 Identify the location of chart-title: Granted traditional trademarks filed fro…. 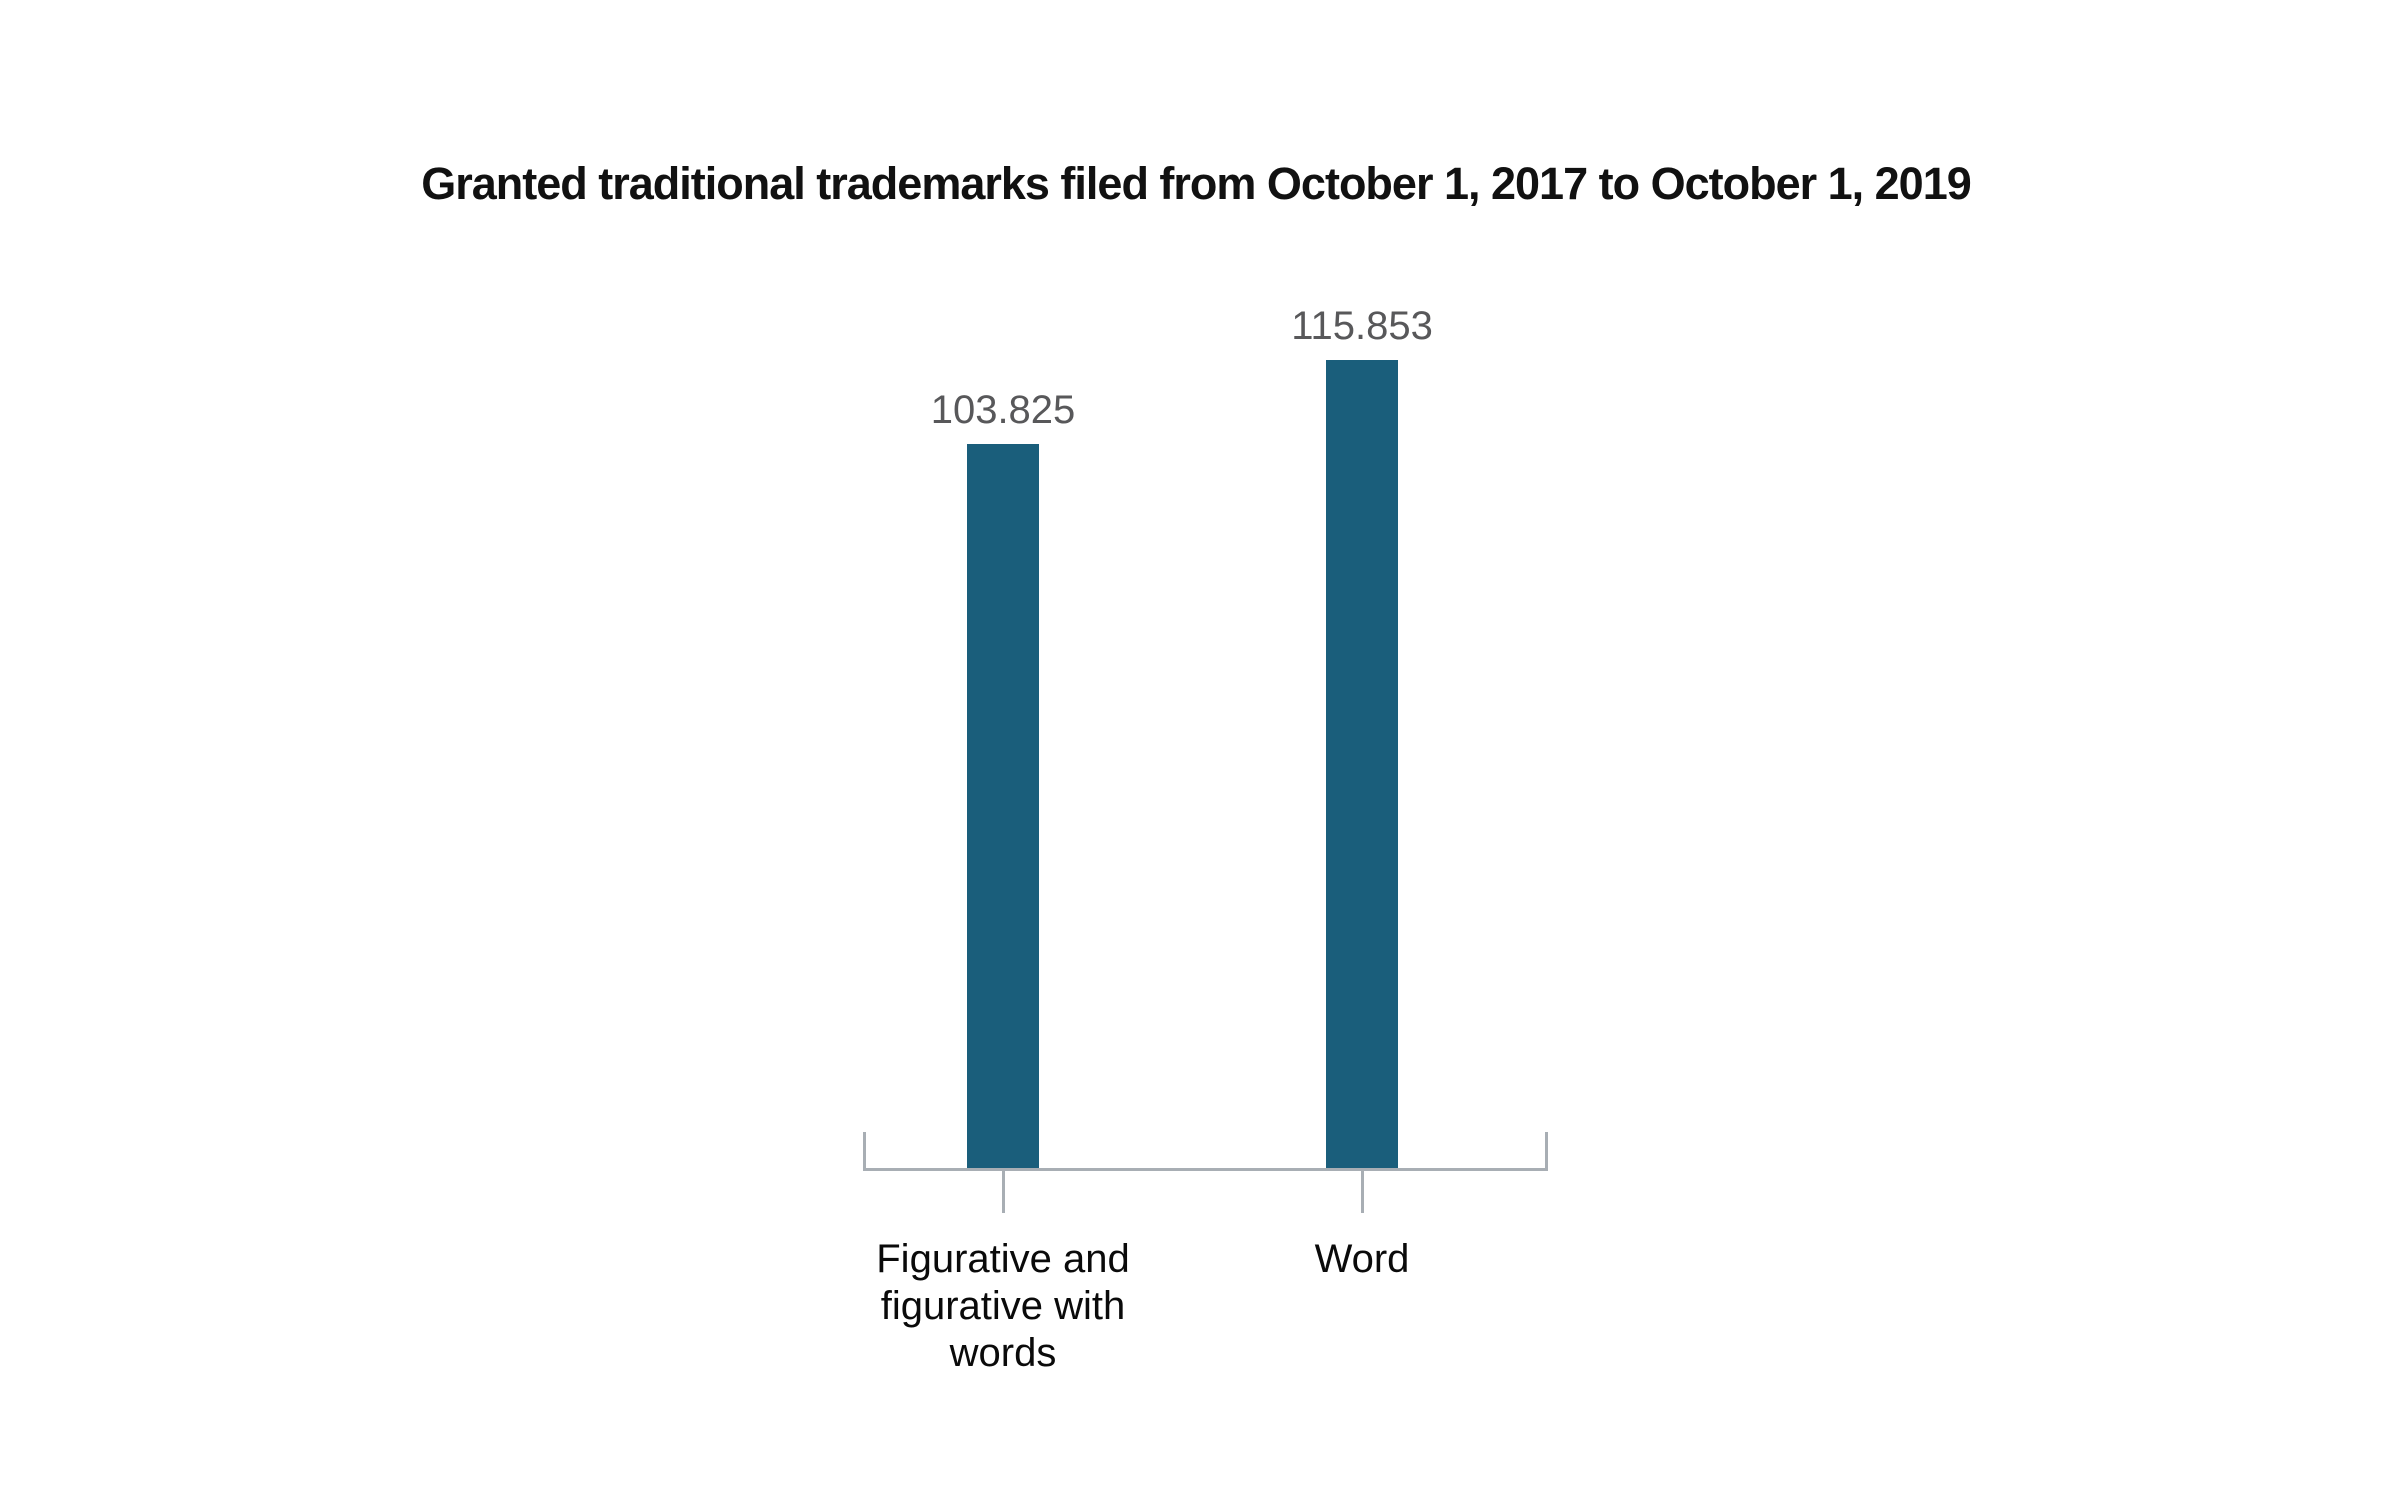
(1196, 183).